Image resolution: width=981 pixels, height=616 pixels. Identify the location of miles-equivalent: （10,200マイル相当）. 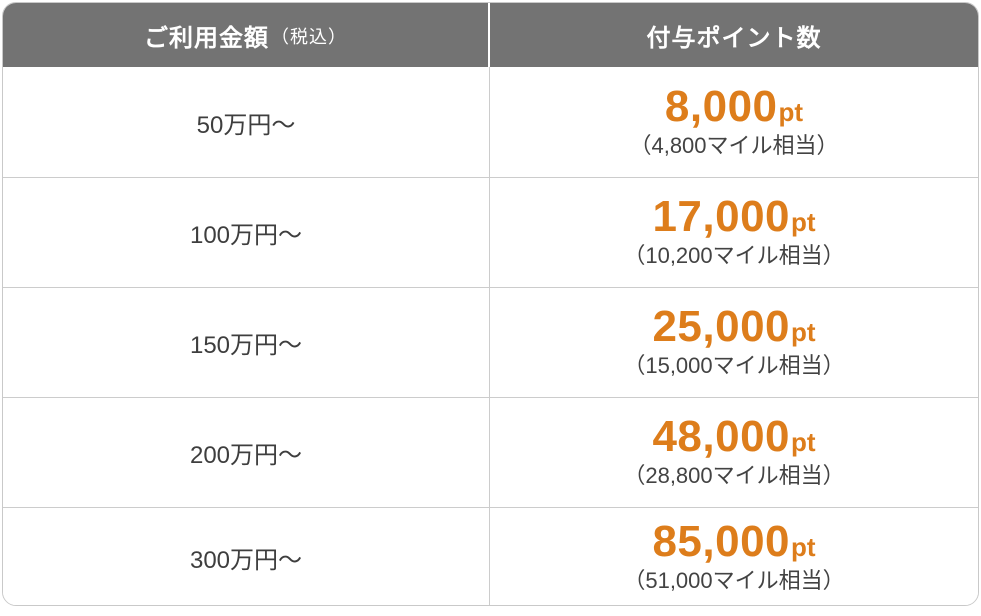
(734, 256).